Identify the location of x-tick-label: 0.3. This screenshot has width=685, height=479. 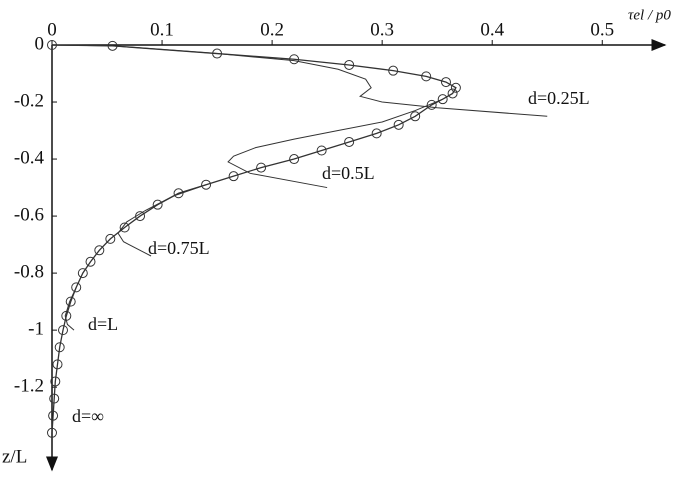
(382, 29).